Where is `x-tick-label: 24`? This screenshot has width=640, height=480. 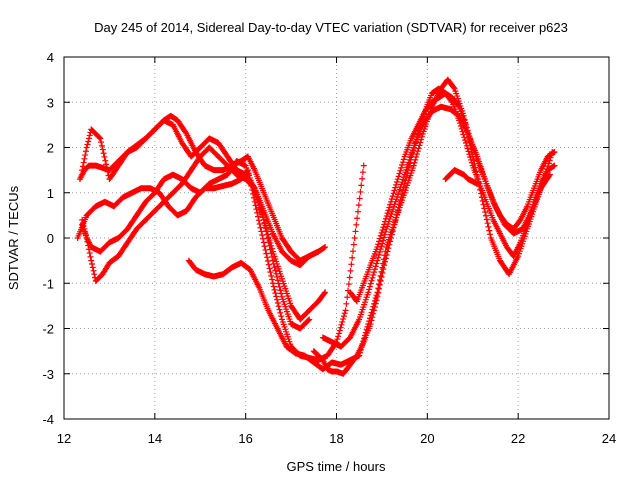
x-tick-label: 24 is located at coordinates (609, 438).